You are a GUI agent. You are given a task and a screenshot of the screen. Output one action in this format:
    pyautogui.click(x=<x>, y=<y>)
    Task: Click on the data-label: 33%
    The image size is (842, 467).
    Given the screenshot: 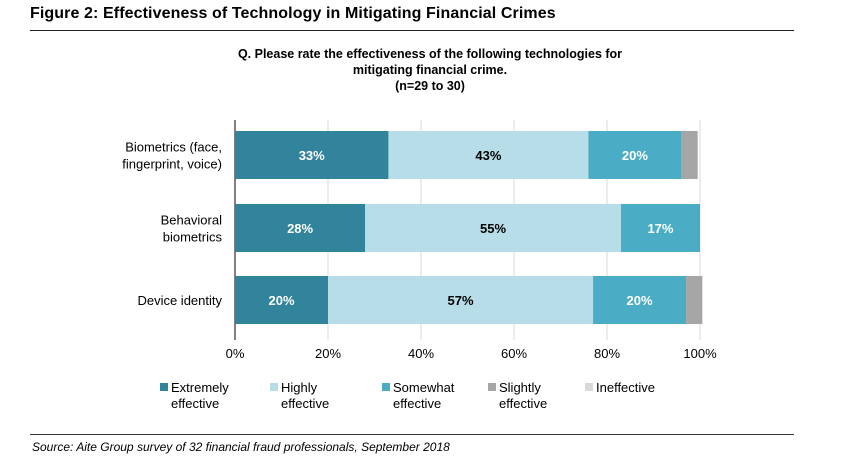 What is the action you would take?
    pyautogui.click(x=312, y=155)
    